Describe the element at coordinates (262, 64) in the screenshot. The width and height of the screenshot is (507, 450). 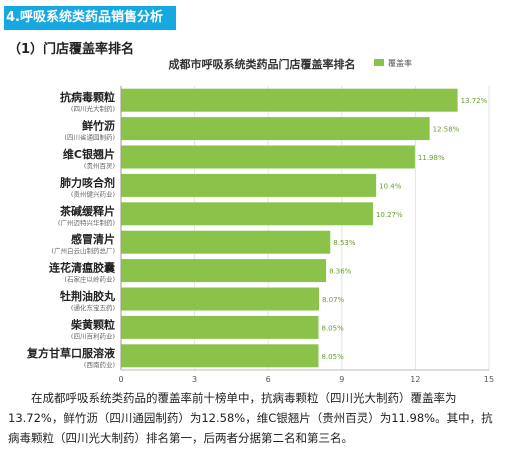
I see `chart-title: 成都市呼吸系统类药品门店覆盖率排名` at that location.